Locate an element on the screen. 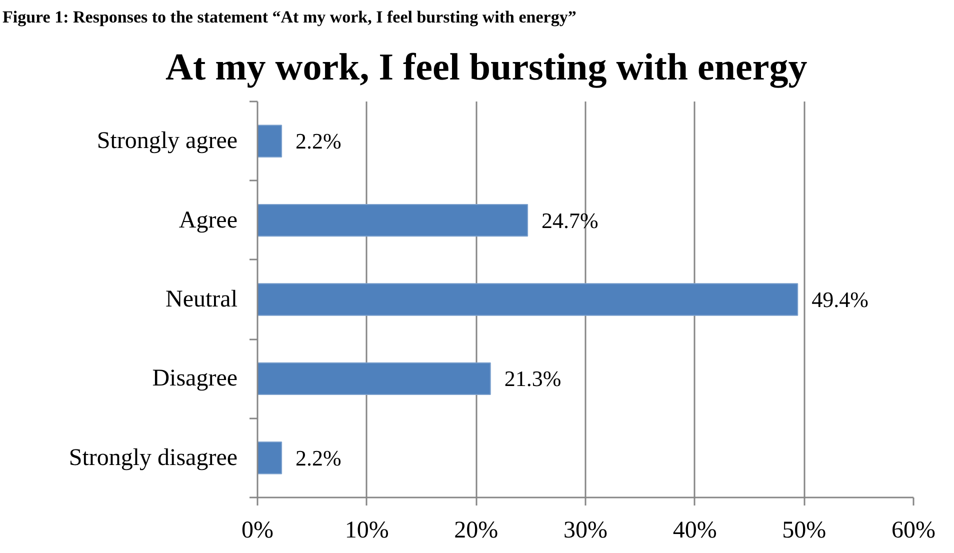  x-tick-label: 50% is located at coordinates (804, 531).